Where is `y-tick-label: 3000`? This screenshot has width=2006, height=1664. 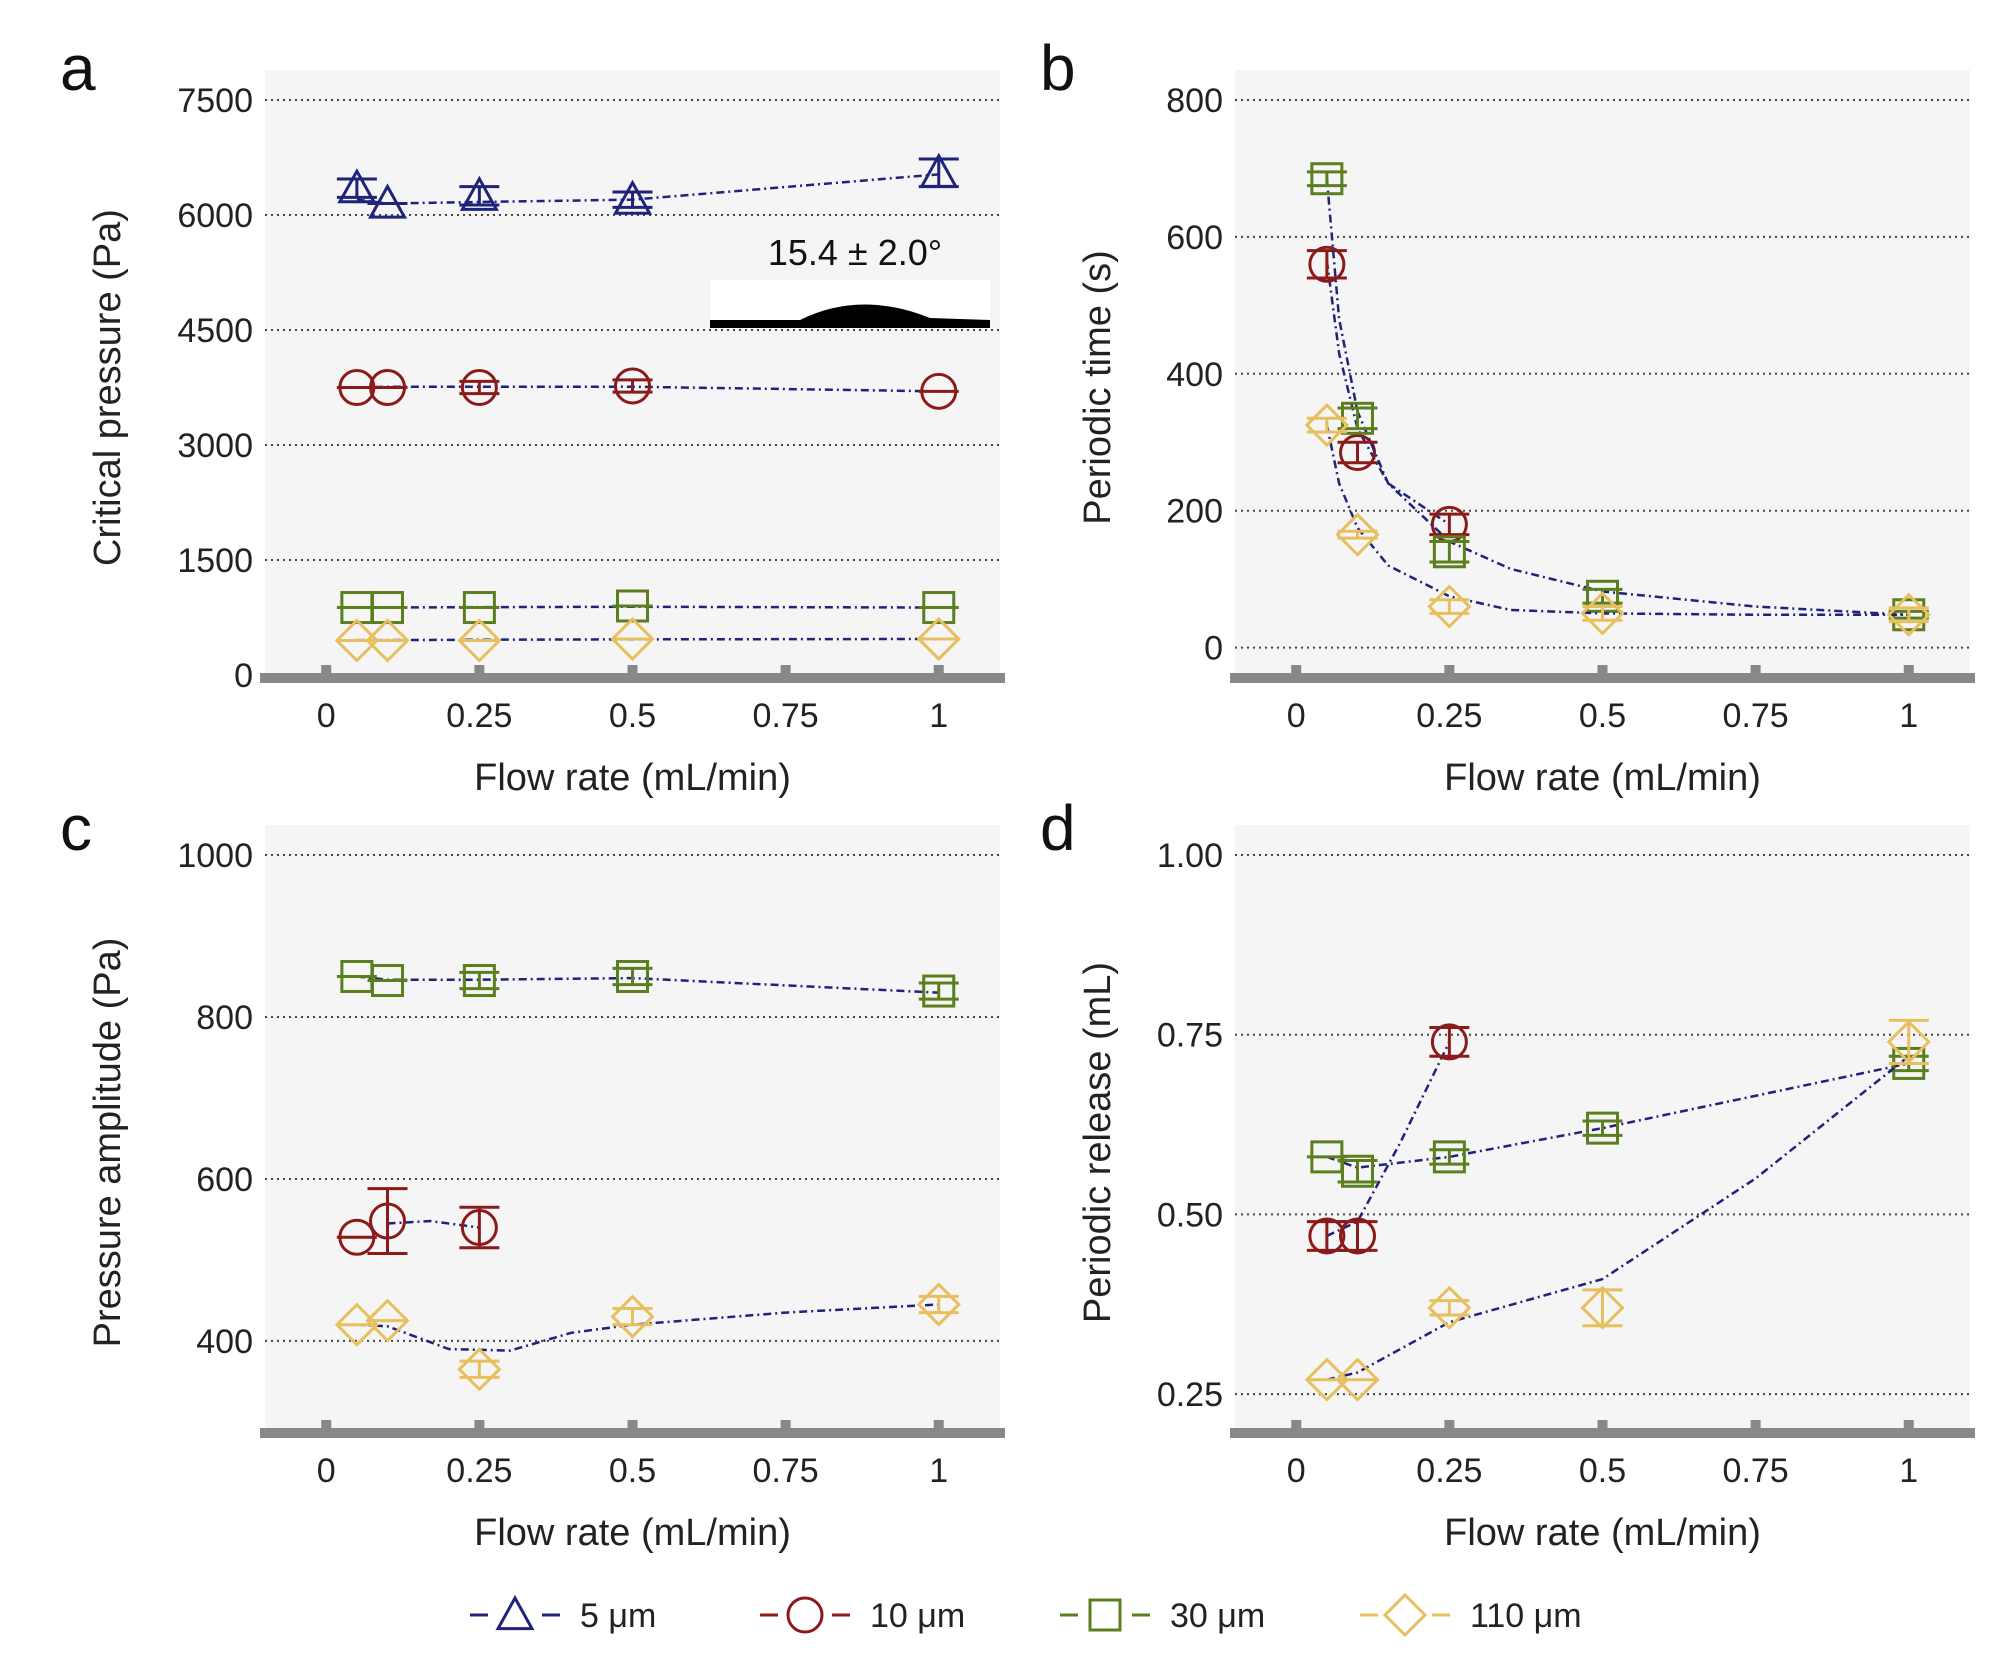 y-tick-label: 3000 is located at coordinates (215, 446).